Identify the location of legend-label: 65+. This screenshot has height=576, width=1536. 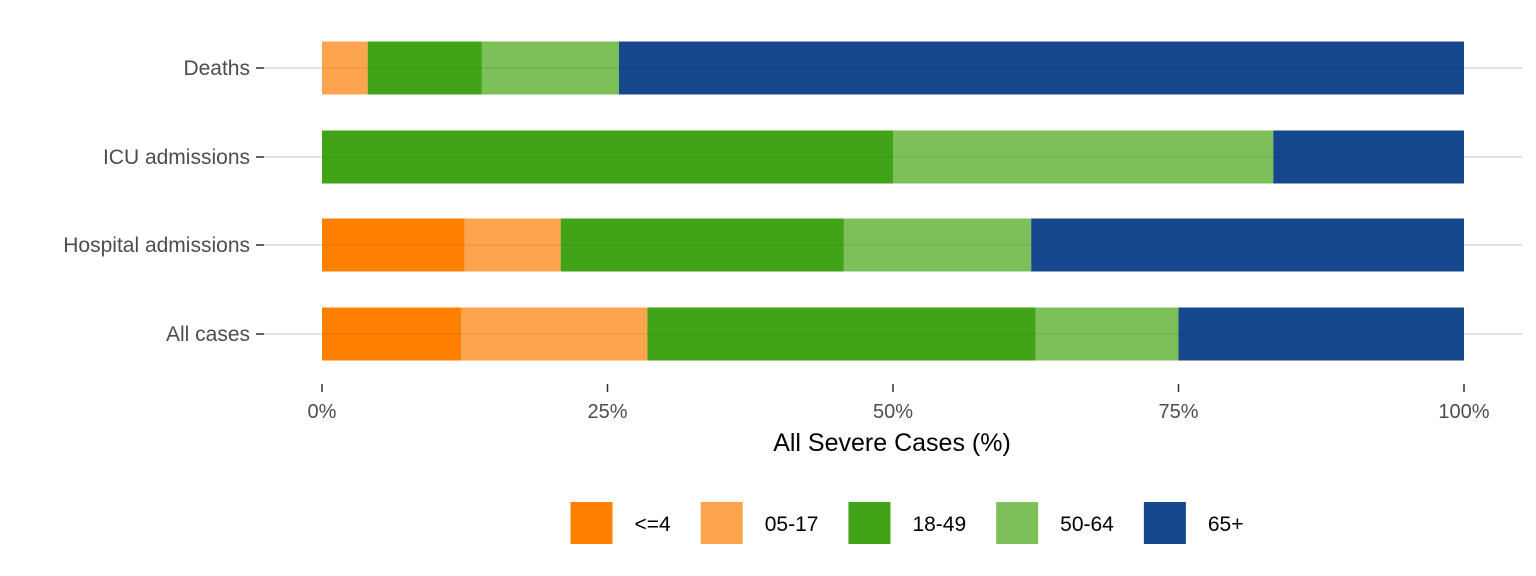
(1226, 524).